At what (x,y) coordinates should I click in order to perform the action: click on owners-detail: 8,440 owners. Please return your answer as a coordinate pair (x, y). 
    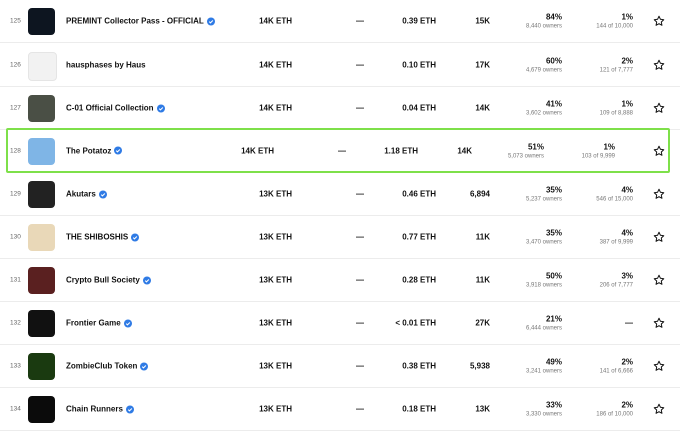
    Looking at the image, I should click on (543, 26).